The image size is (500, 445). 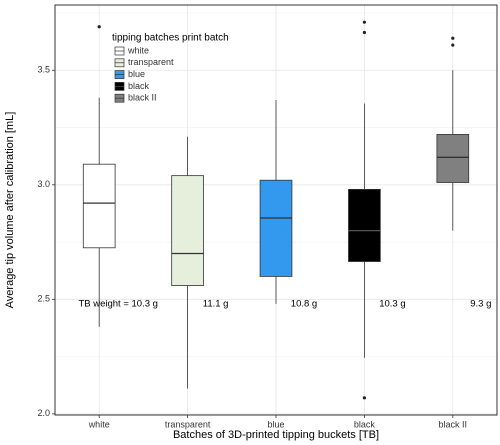 I want to click on annotation: 9.3 g, so click(x=480, y=303).